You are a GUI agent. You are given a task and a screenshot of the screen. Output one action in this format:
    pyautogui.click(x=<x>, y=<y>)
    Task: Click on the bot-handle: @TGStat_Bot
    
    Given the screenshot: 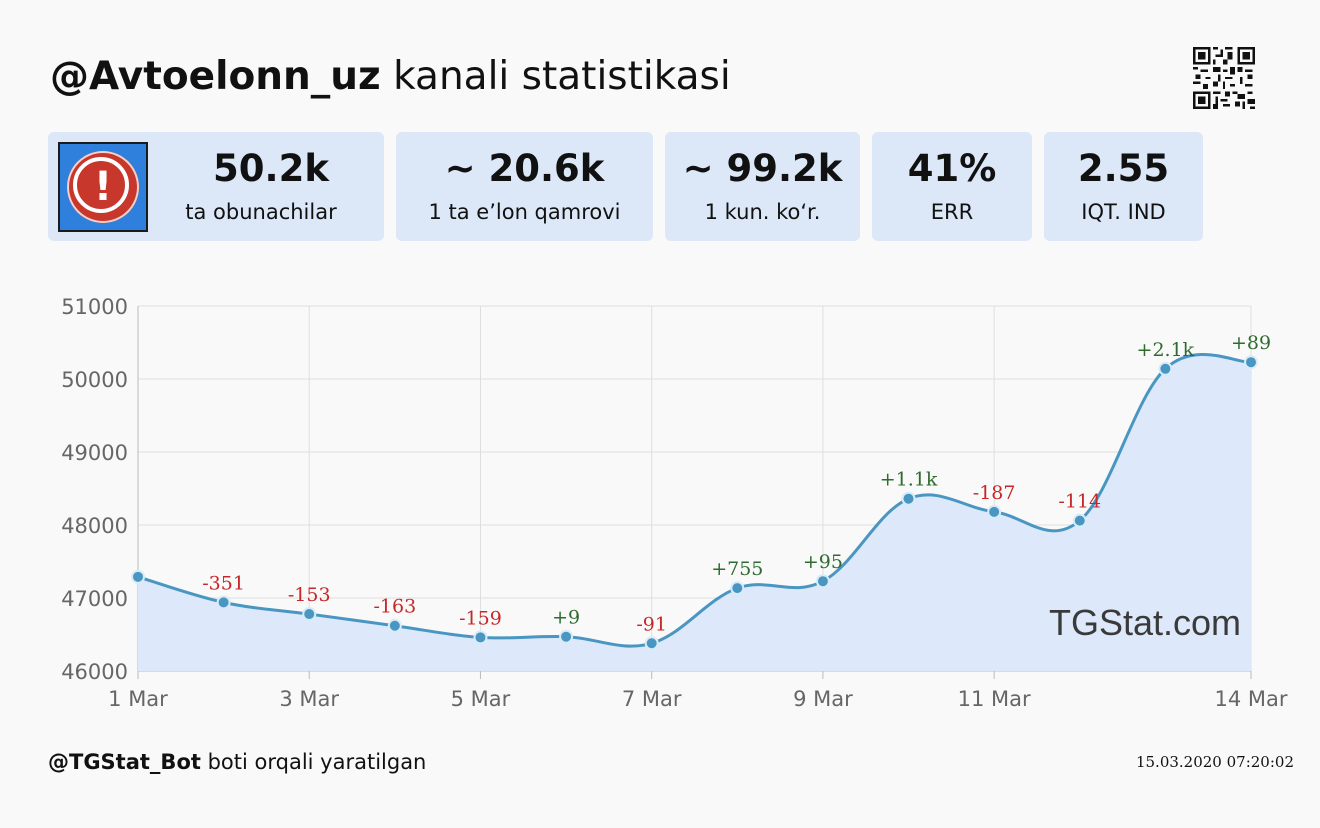 What is the action you would take?
    pyautogui.click(x=124, y=762)
    